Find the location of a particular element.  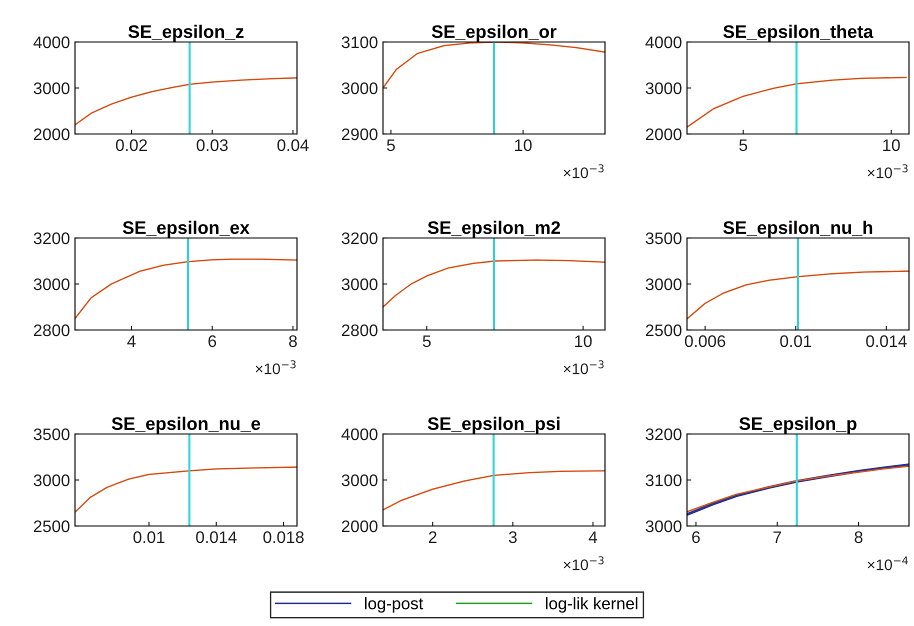

x-tick-label: 0.006 is located at coordinates (705, 341).